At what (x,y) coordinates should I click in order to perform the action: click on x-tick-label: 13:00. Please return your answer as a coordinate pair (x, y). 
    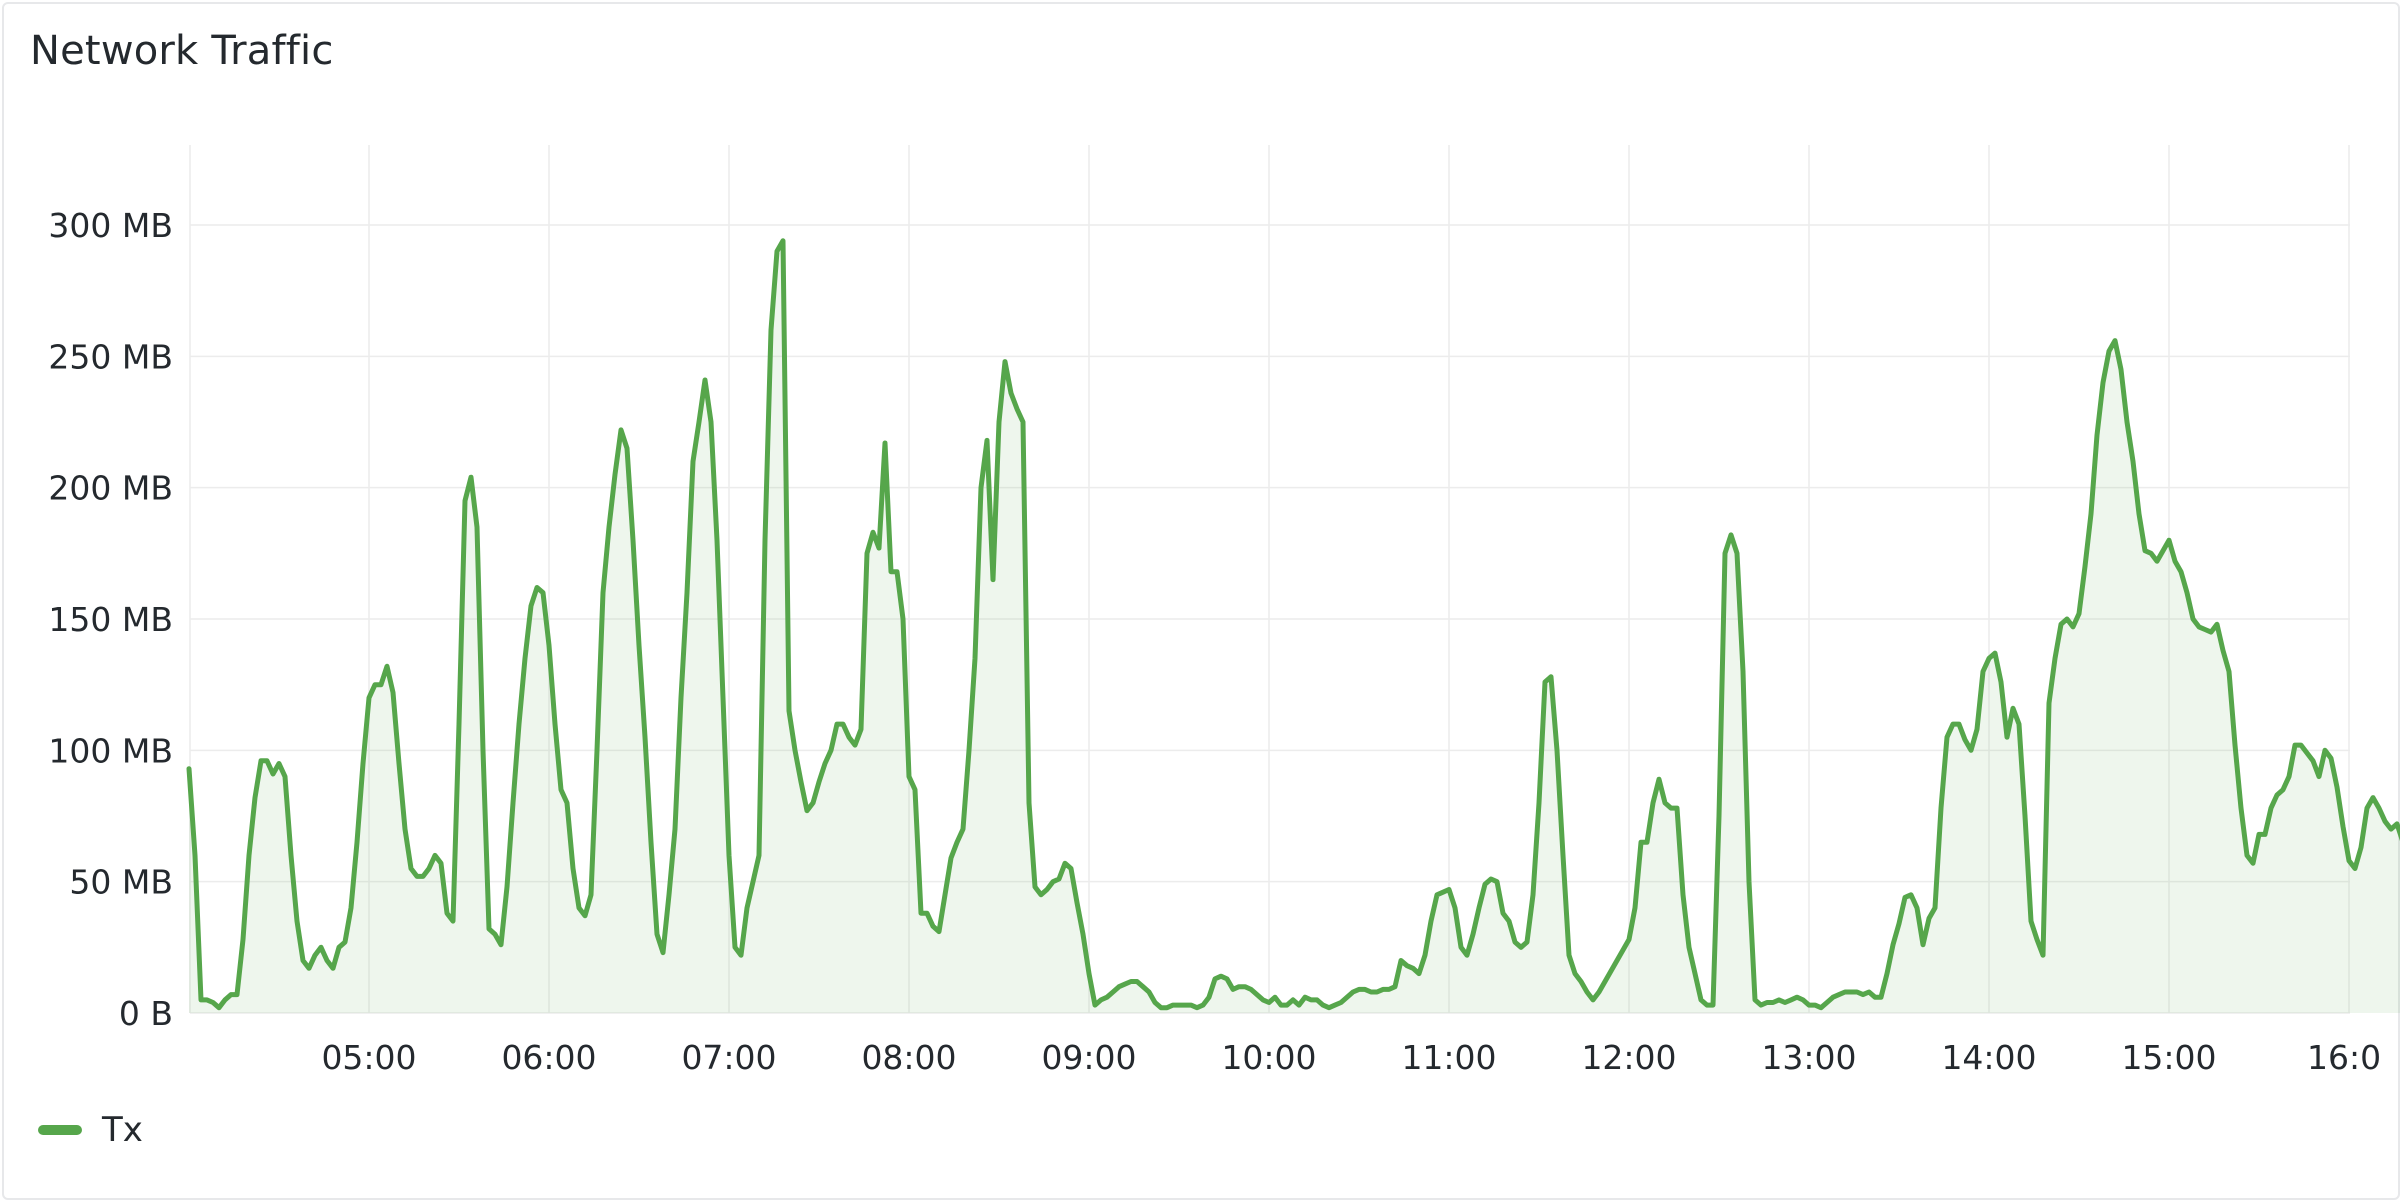
    Looking at the image, I should click on (1808, 1057).